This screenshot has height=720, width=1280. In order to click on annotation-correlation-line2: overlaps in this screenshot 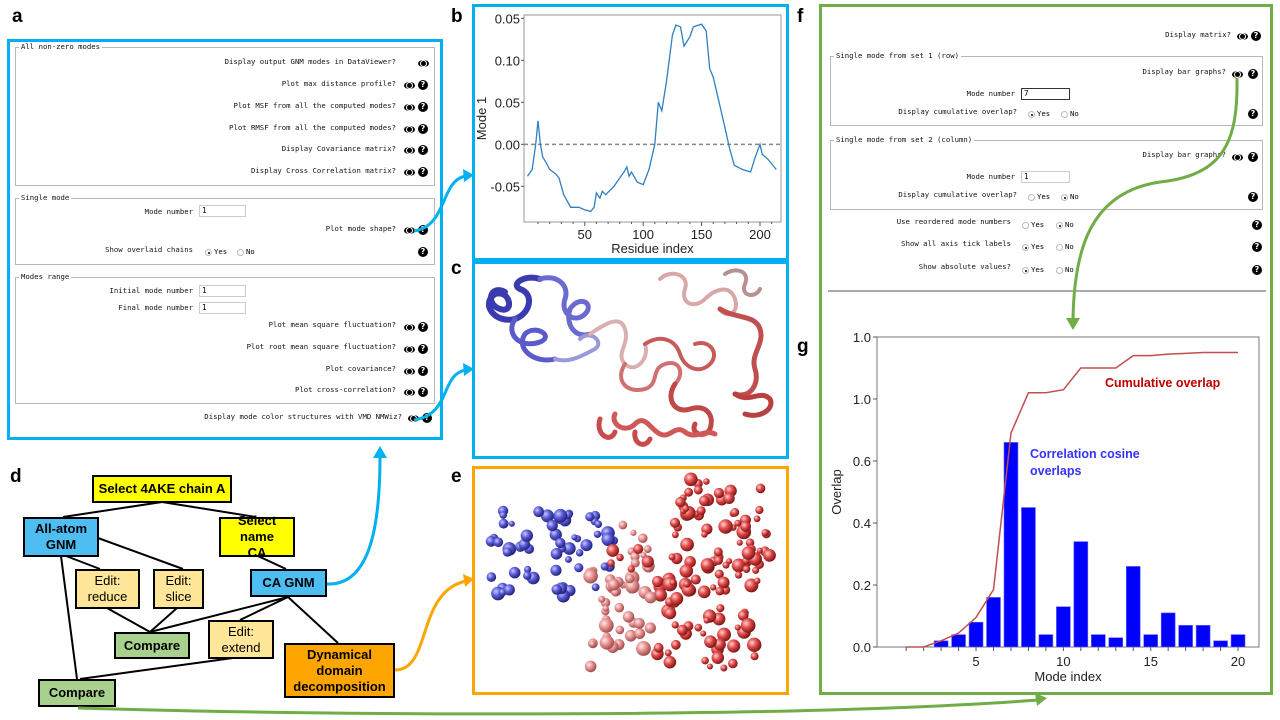, I will do `click(1055, 471)`.